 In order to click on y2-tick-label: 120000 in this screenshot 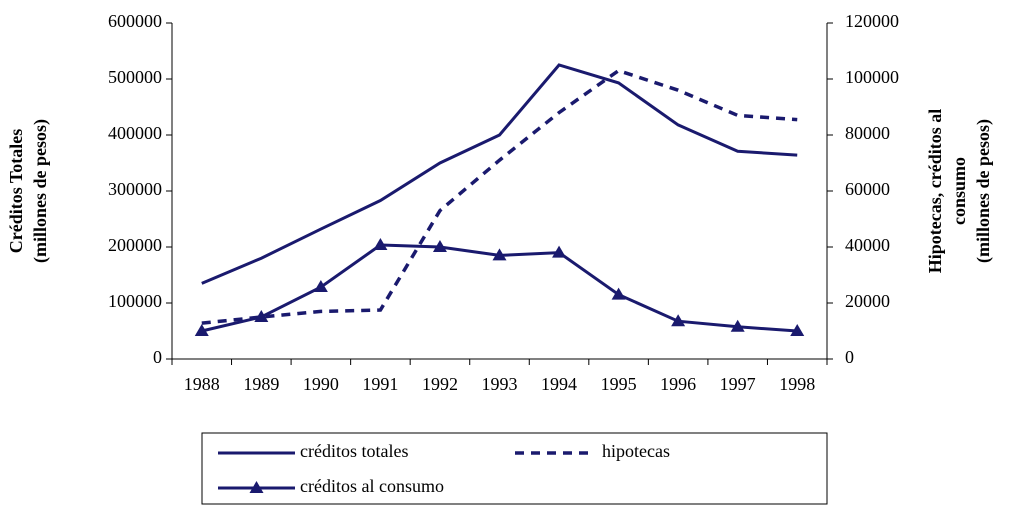, I will do `click(872, 21)`.